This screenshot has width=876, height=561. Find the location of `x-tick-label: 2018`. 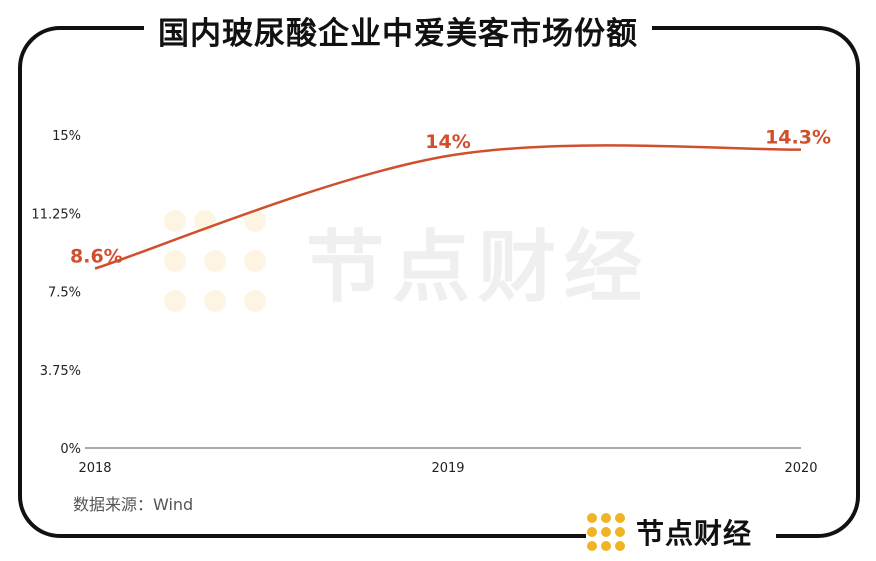

x-tick-label: 2018 is located at coordinates (94, 468).